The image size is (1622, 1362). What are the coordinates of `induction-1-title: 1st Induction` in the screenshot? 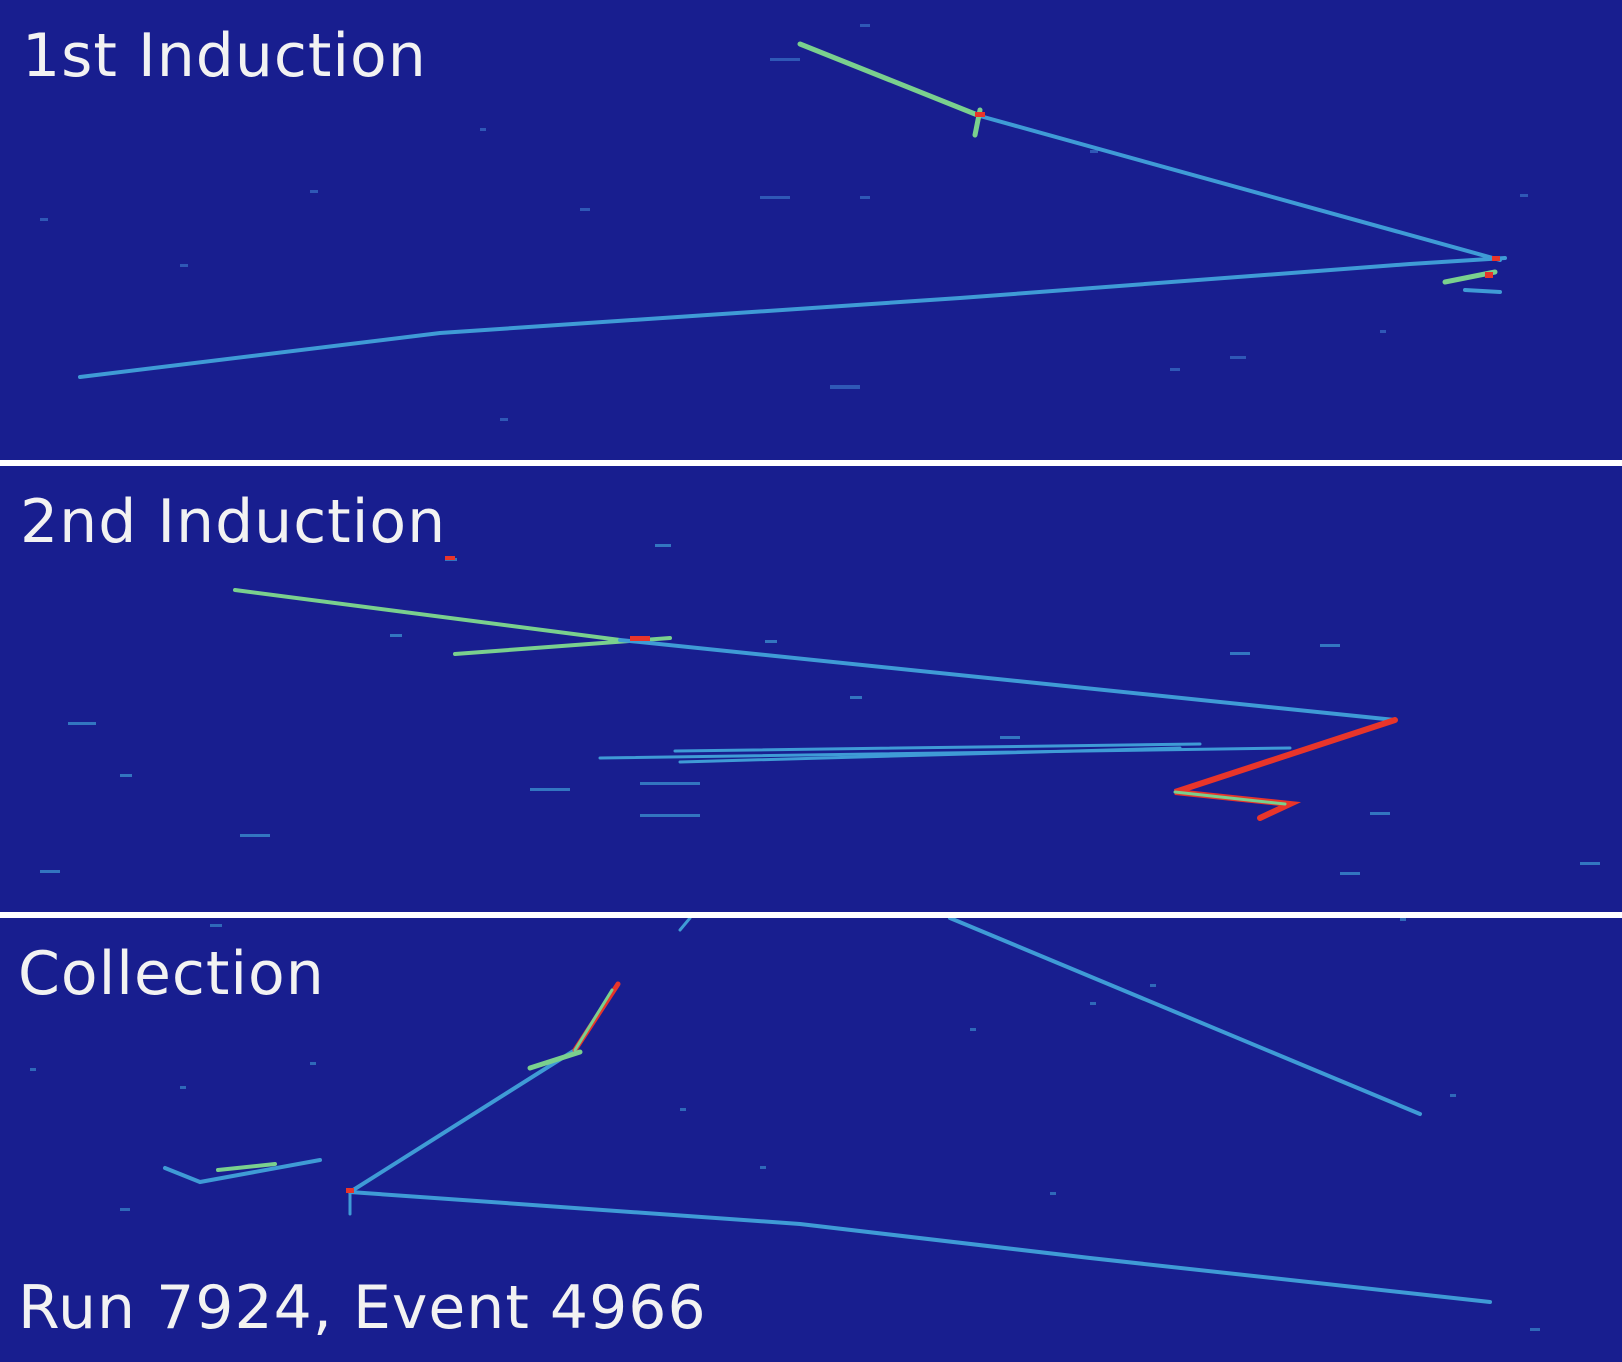 It's located at (224, 56).